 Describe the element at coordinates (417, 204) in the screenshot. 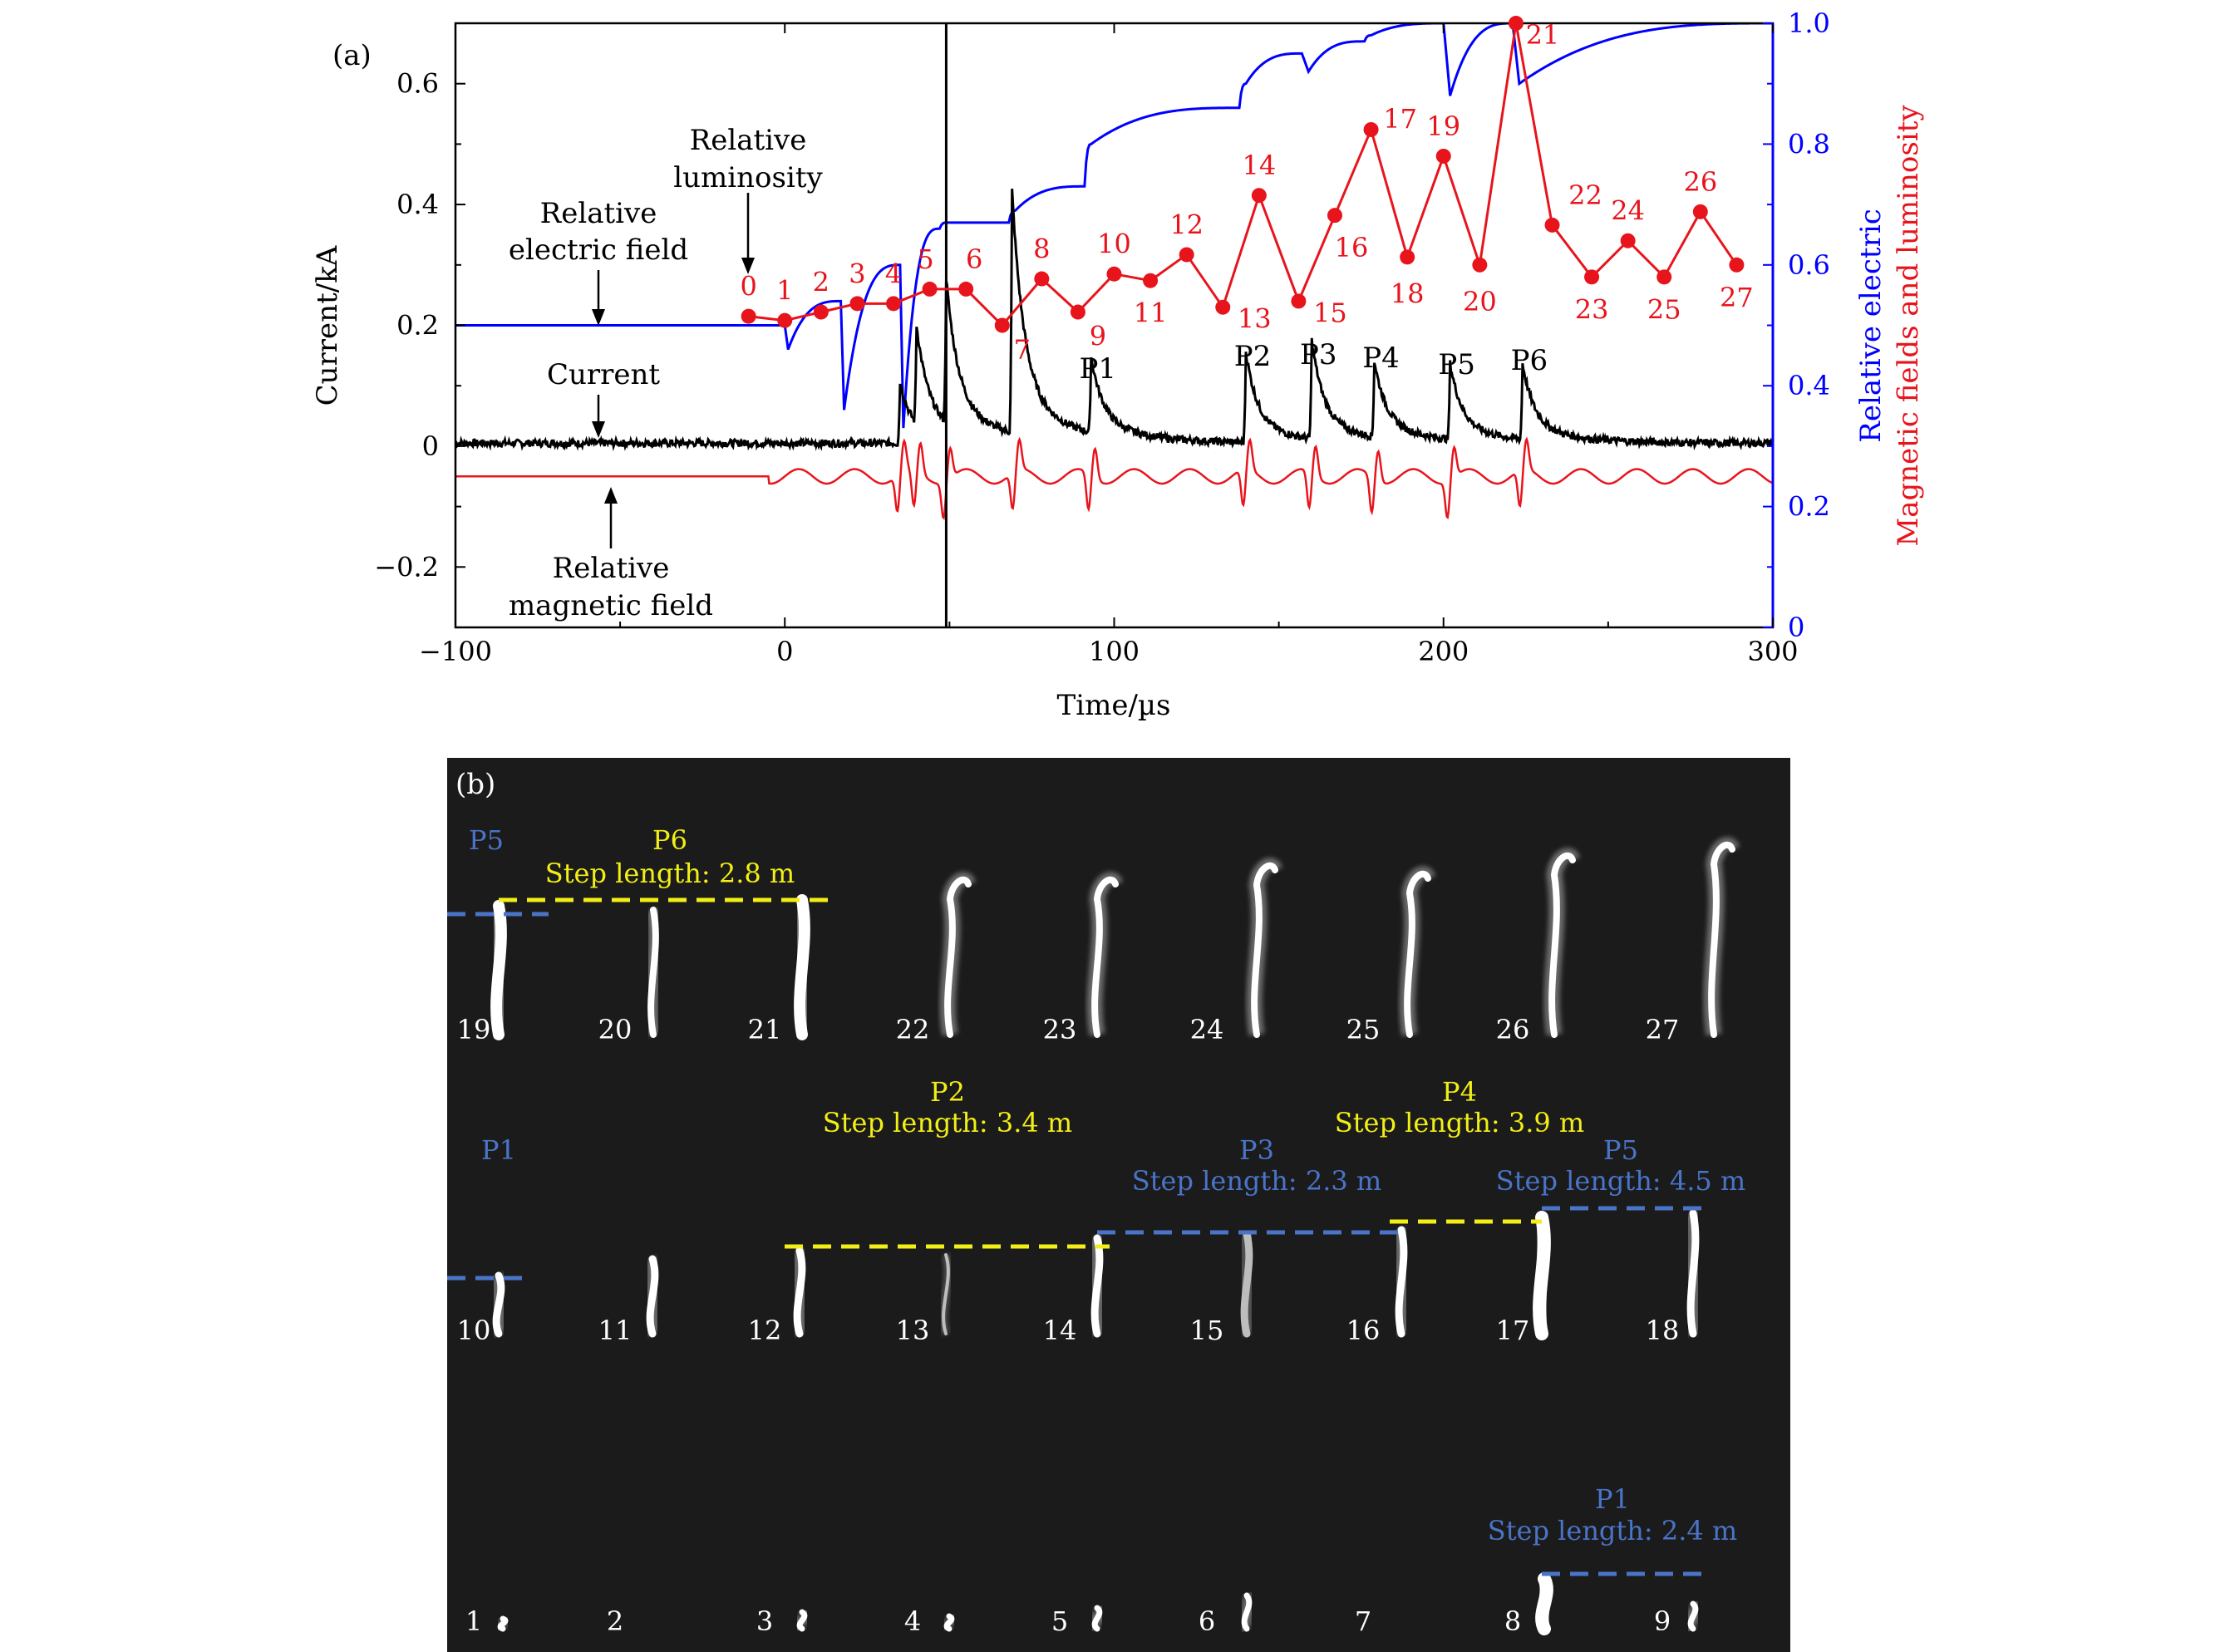

I see `y-tick-label: 0.4` at that location.